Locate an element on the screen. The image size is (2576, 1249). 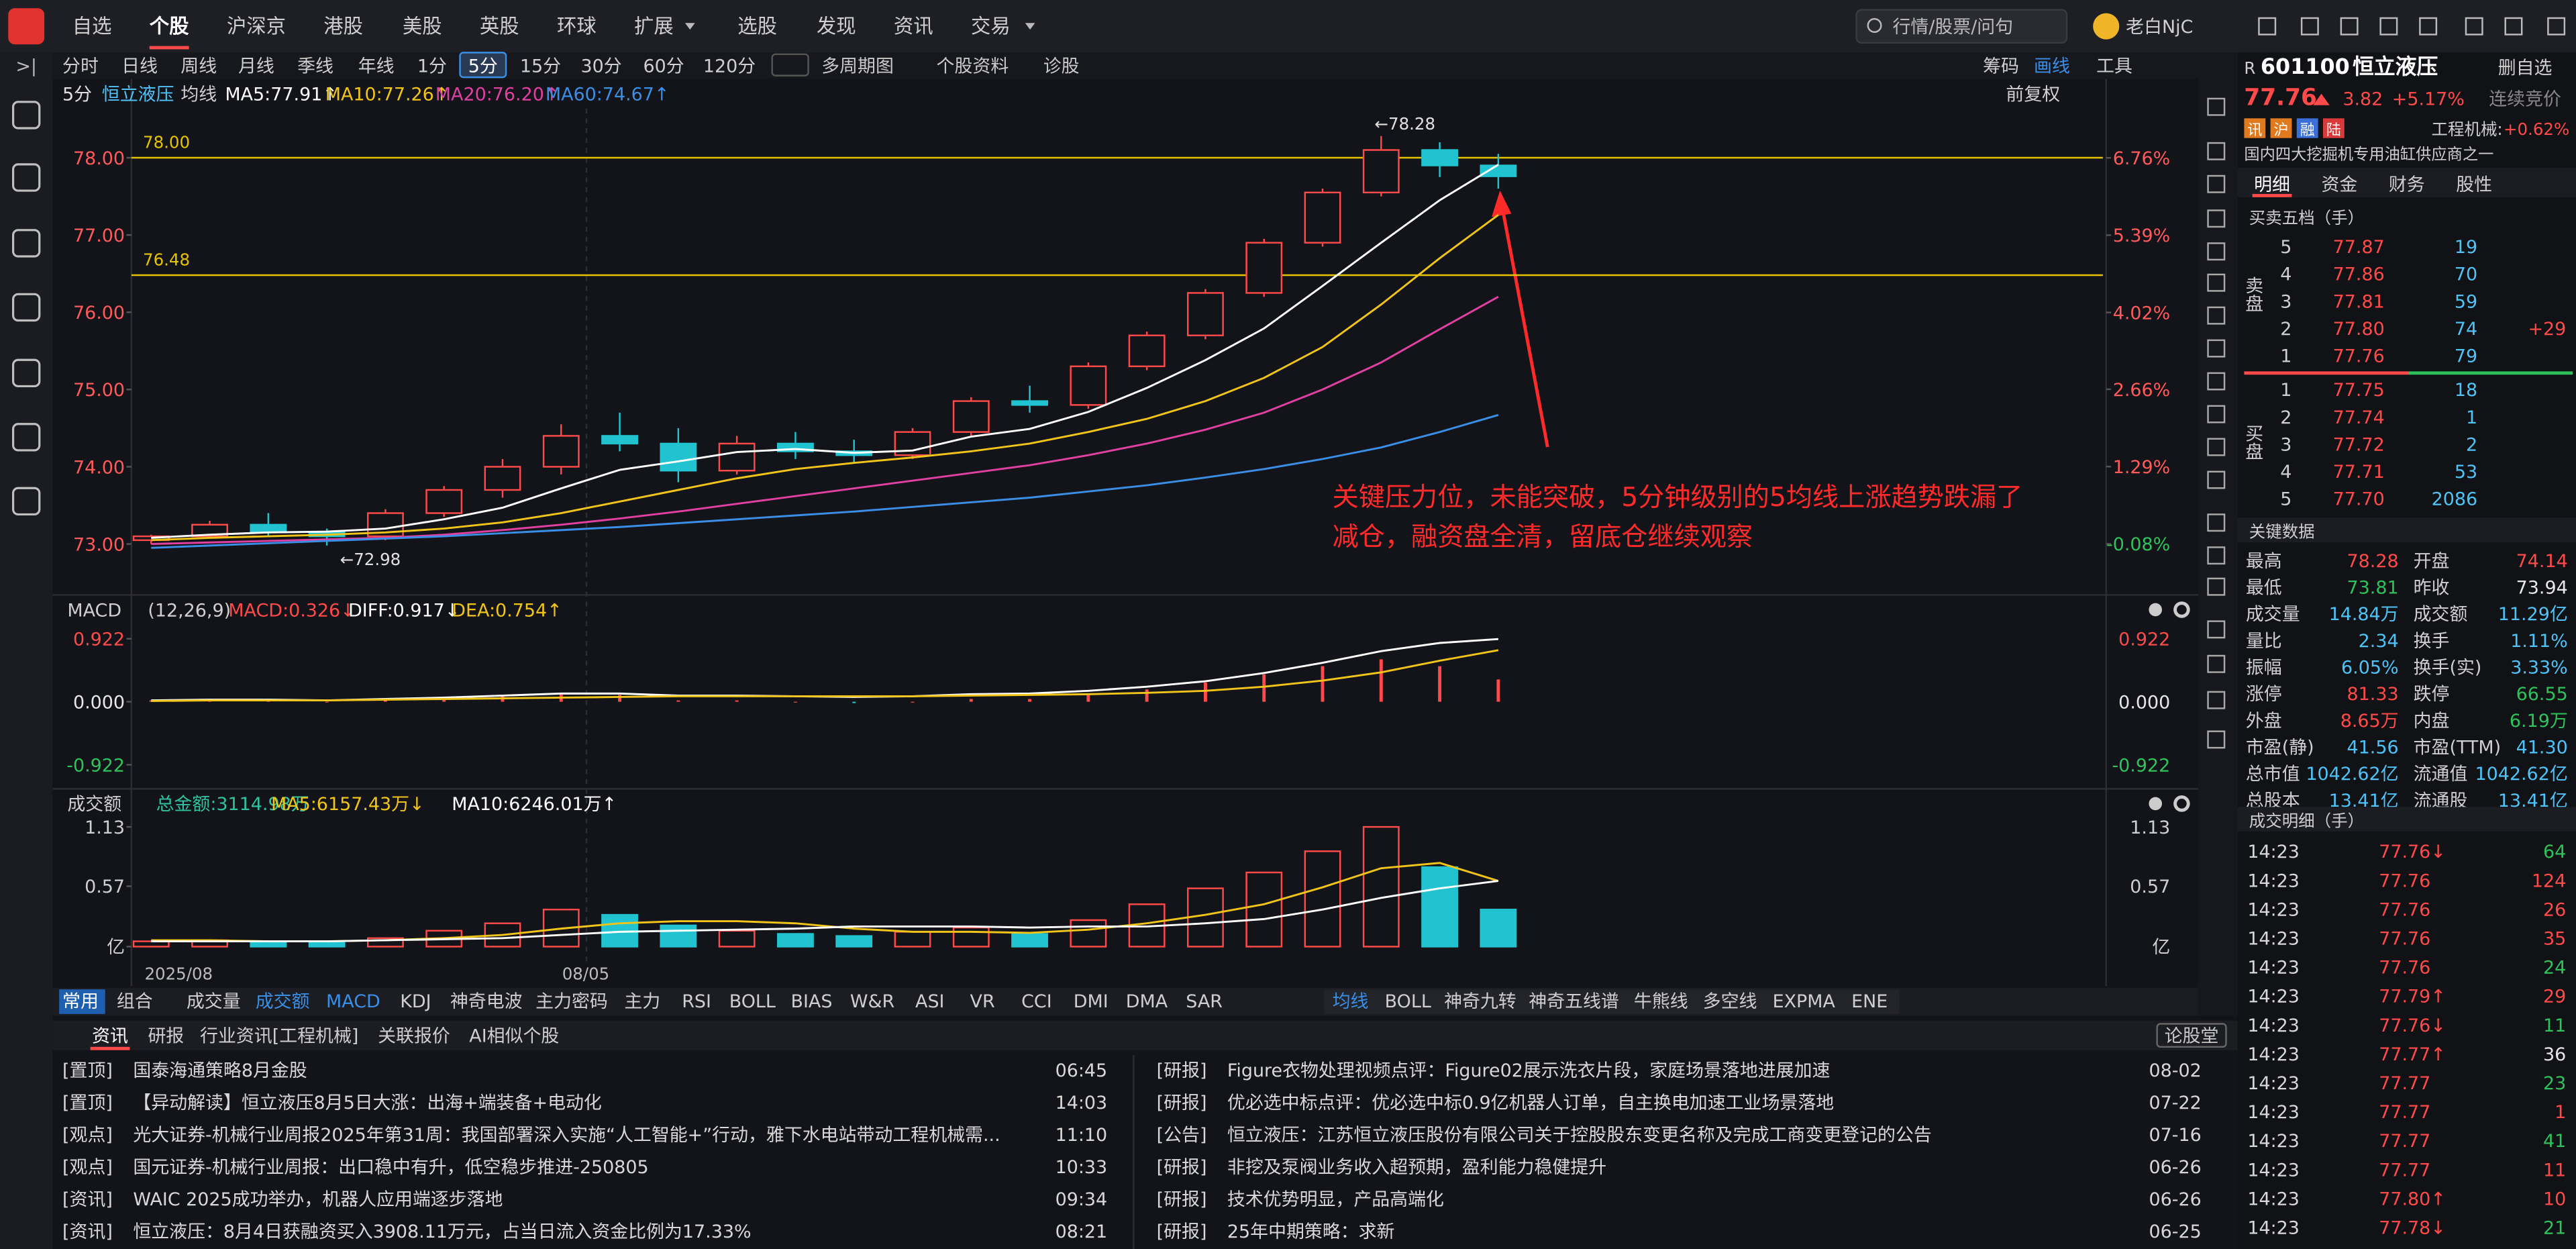
indicator-tab: RSI is located at coordinates (696, 1002).